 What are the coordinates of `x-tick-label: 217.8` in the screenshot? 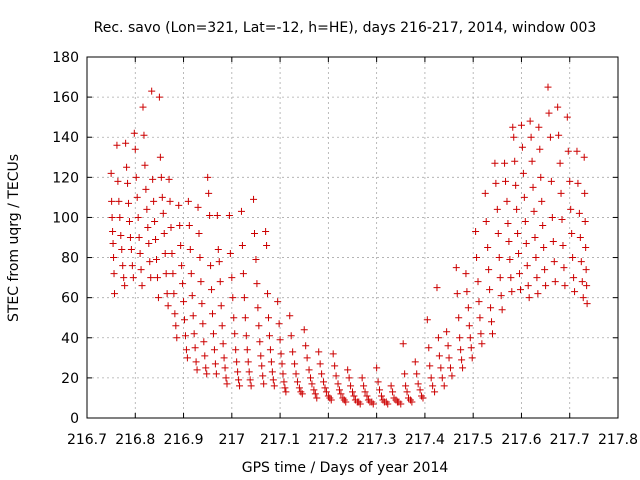 It's located at (618, 440).